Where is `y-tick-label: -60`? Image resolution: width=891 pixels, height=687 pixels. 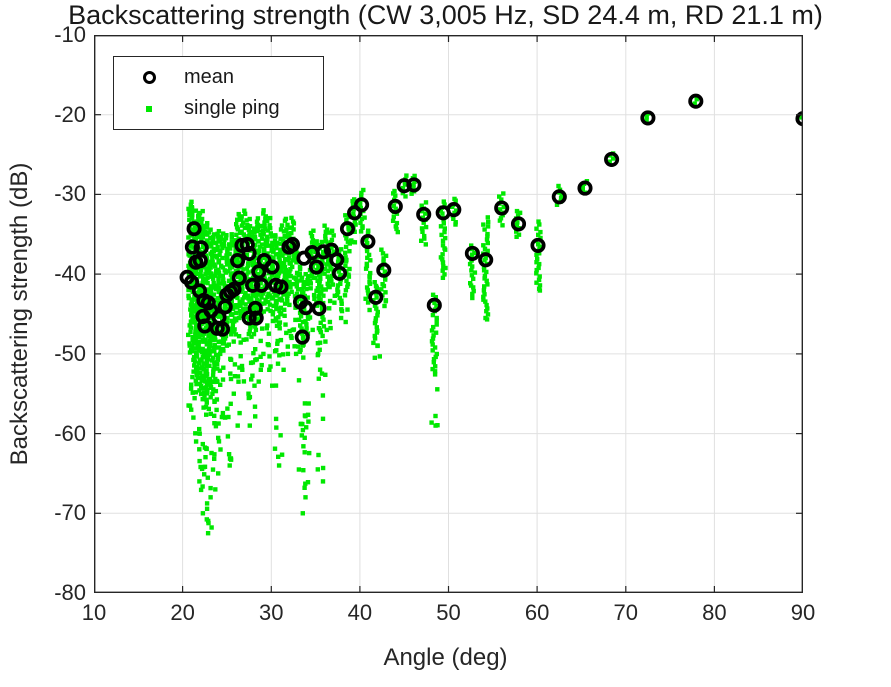 y-tick-label: -60 is located at coordinates (70, 433).